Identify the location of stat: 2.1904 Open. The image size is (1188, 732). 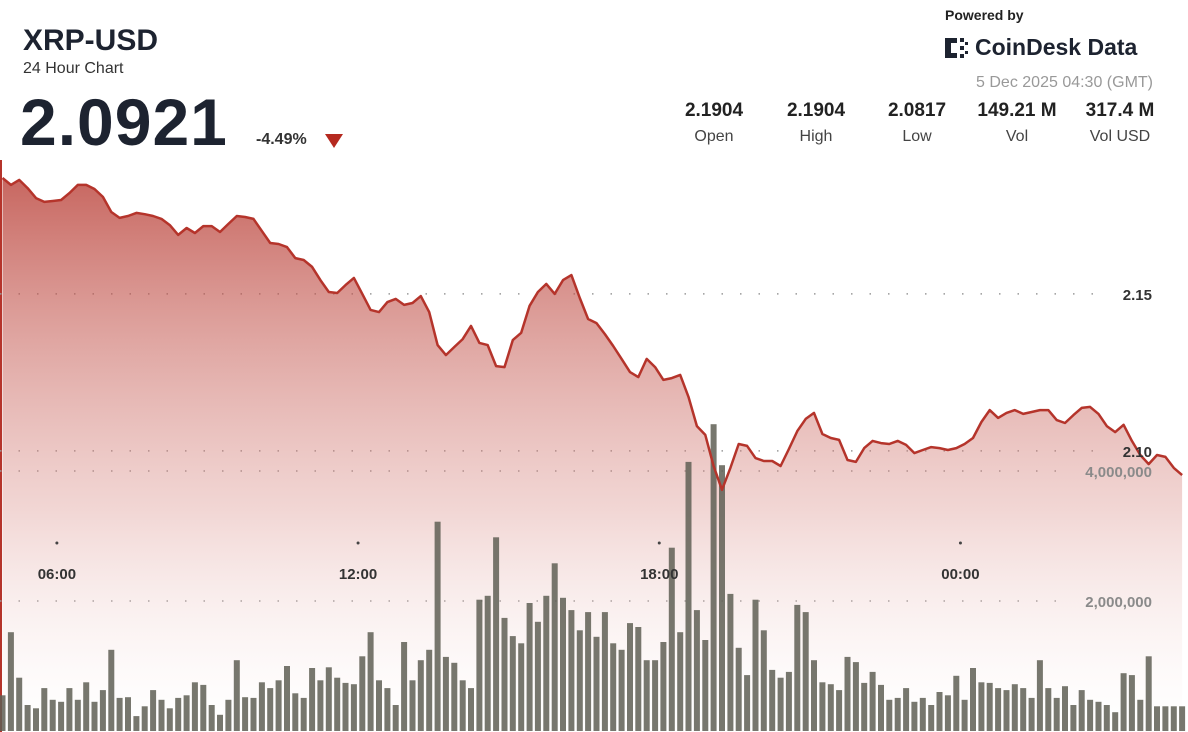
(714, 123).